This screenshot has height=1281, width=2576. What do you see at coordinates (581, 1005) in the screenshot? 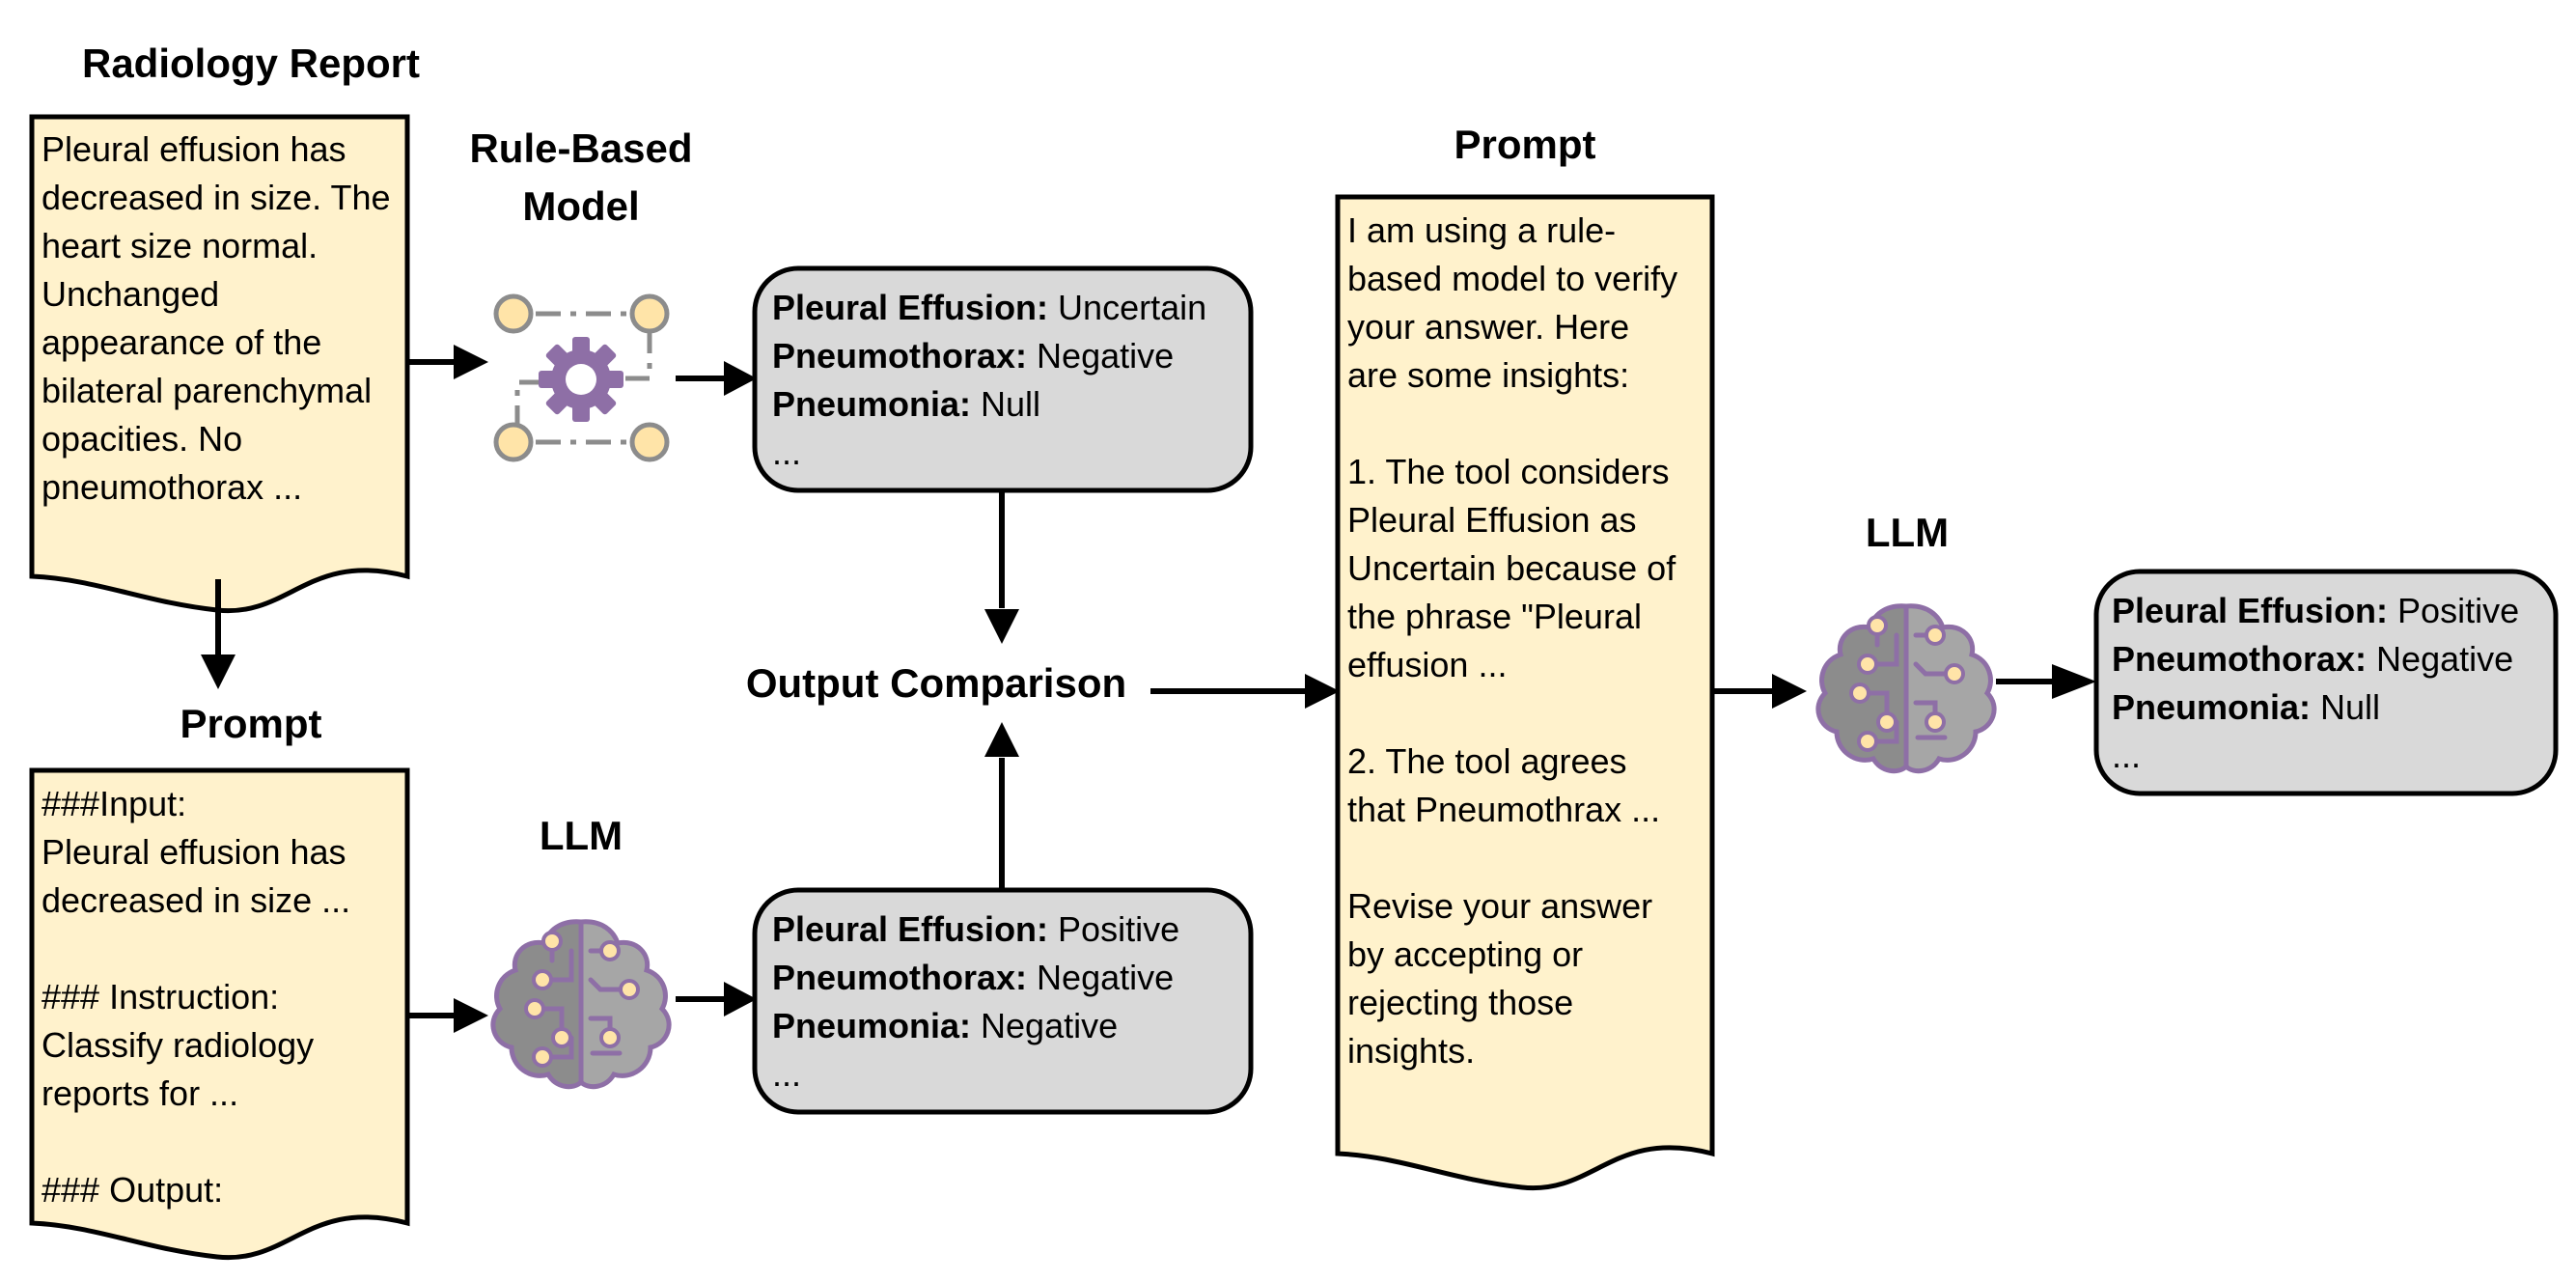
I see `brain-circuit-icon-left` at bounding box center [581, 1005].